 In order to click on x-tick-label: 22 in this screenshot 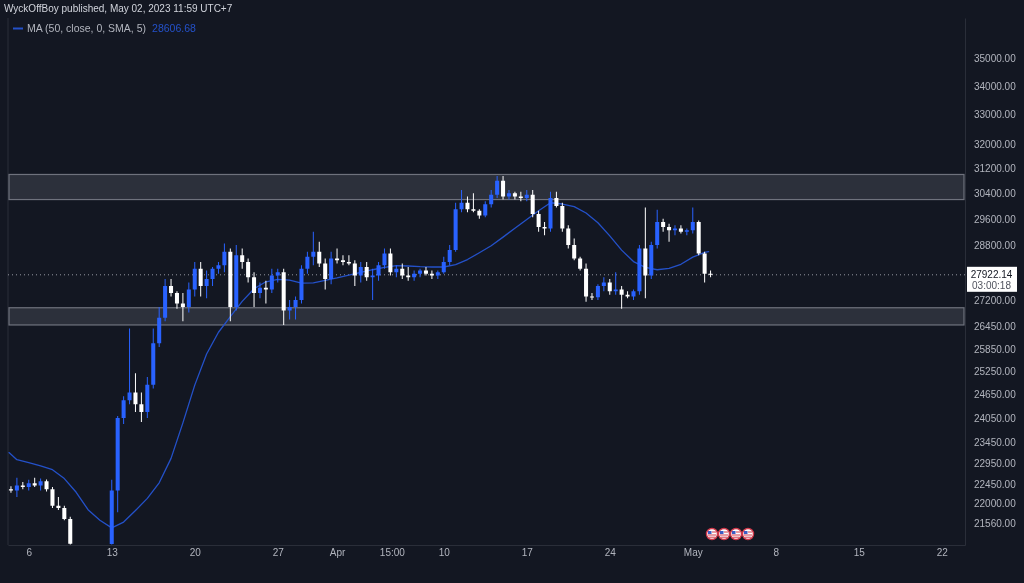, I will do `click(942, 553)`.